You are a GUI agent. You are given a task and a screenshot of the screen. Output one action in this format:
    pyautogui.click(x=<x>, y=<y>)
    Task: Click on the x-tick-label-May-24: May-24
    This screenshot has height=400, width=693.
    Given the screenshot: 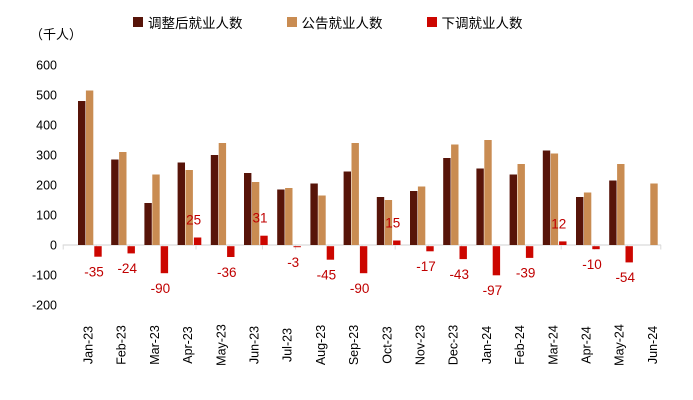 What is the action you would take?
    pyautogui.click(x=620, y=345)
    